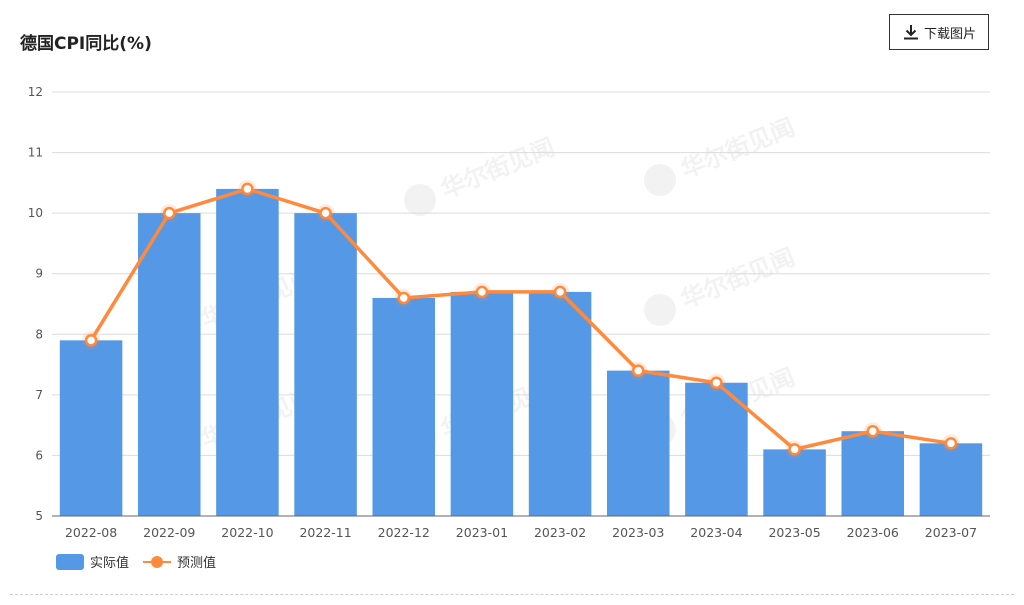 This screenshot has height=605, width=1024. Describe the element at coordinates (35, 213) in the screenshot. I see `y-tick-label: 10` at that location.